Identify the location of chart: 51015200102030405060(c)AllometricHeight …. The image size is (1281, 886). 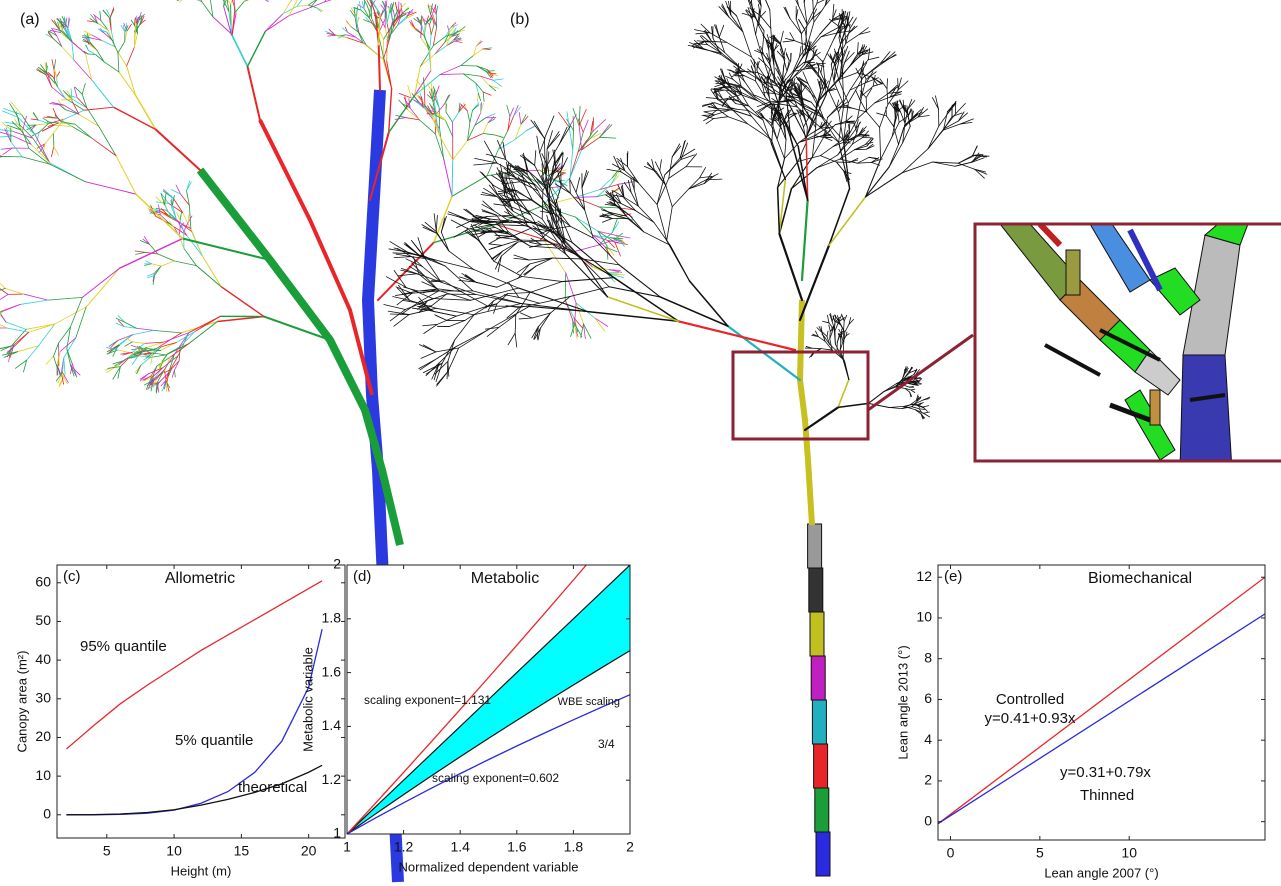
(179, 721).